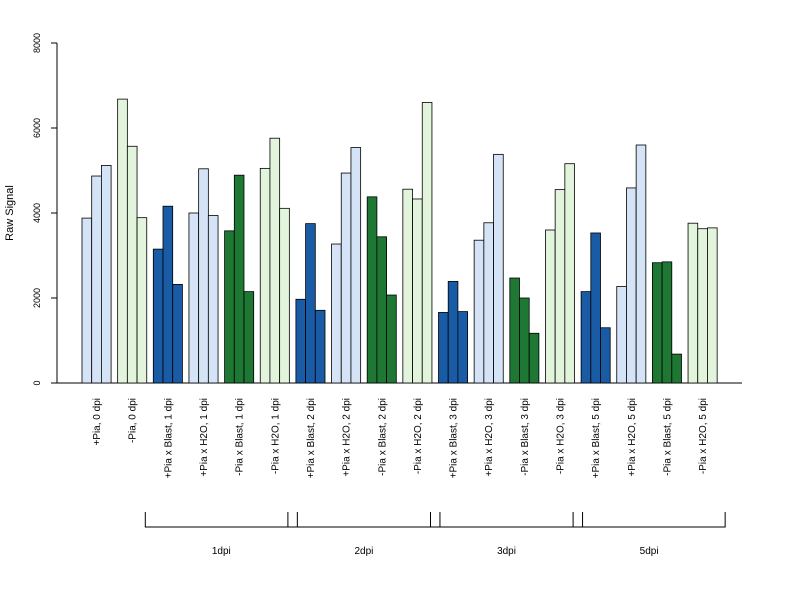  What do you see at coordinates (347, 437) in the screenshot?
I see `x-tick-label: +Pia x H2O, 2 dpi` at bounding box center [347, 437].